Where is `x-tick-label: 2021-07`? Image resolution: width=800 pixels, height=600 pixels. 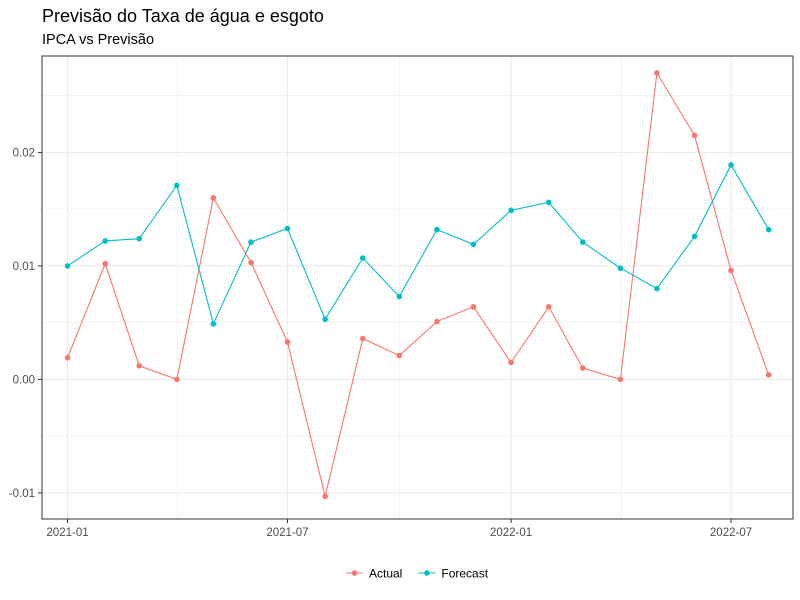
x-tick-label: 2021-07 is located at coordinates (287, 533).